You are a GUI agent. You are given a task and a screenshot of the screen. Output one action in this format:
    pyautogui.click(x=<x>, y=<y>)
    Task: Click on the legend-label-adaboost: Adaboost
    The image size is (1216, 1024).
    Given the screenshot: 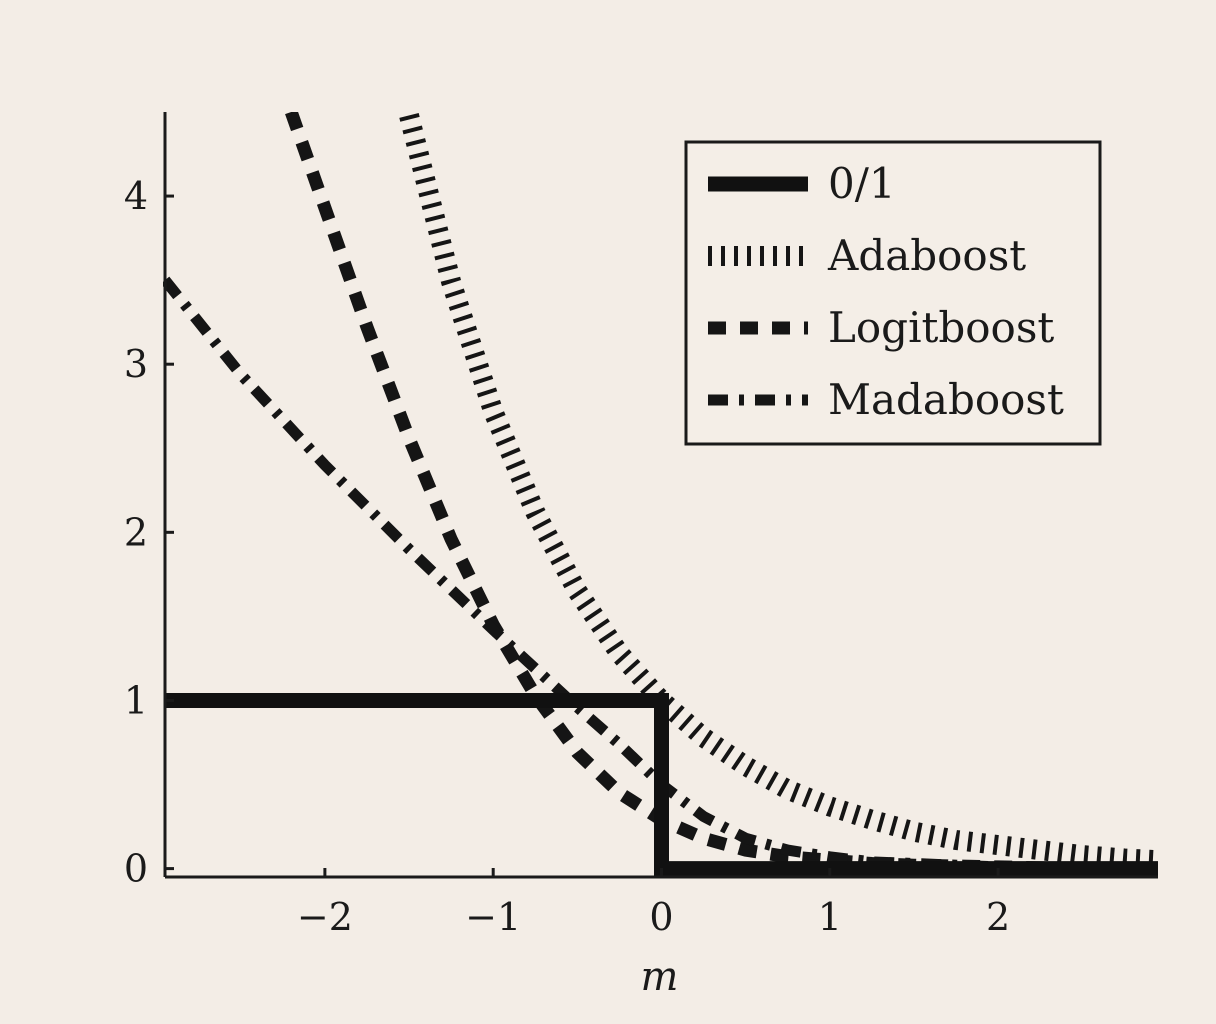 What is the action you would take?
    pyautogui.click(x=926, y=255)
    